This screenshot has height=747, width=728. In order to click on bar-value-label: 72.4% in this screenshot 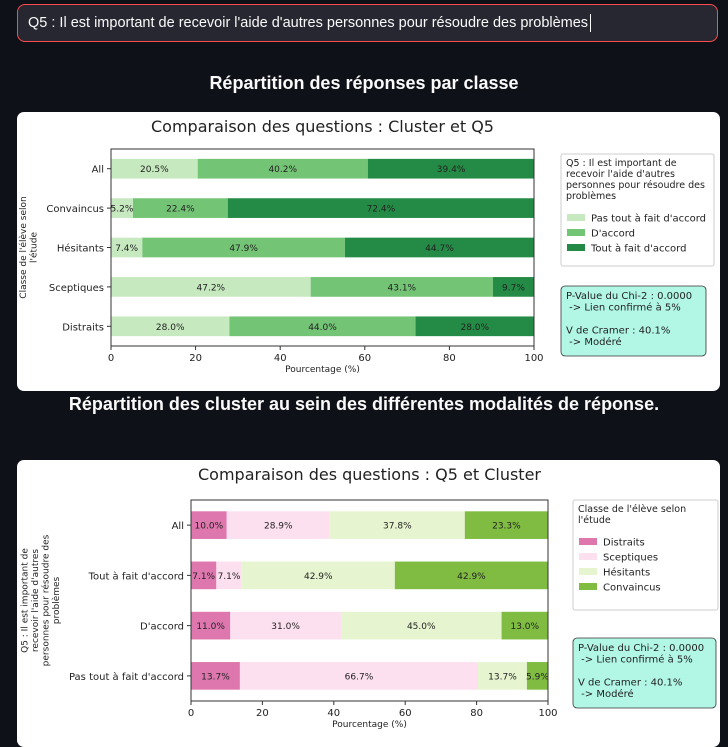, I will do `click(381, 210)`.